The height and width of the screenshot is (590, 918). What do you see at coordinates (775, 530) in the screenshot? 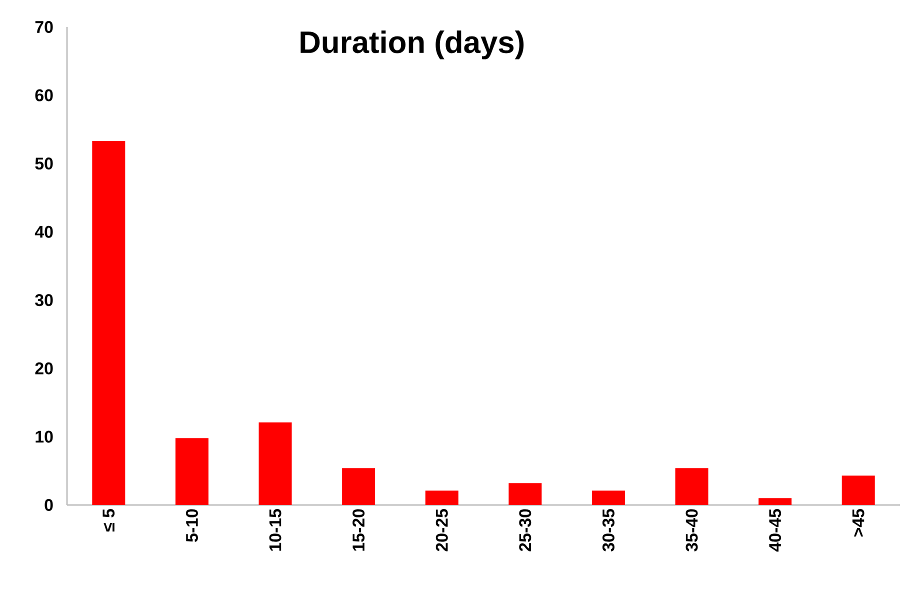
I see `x-tick-label: 40-45` at bounding box center [775, 530].